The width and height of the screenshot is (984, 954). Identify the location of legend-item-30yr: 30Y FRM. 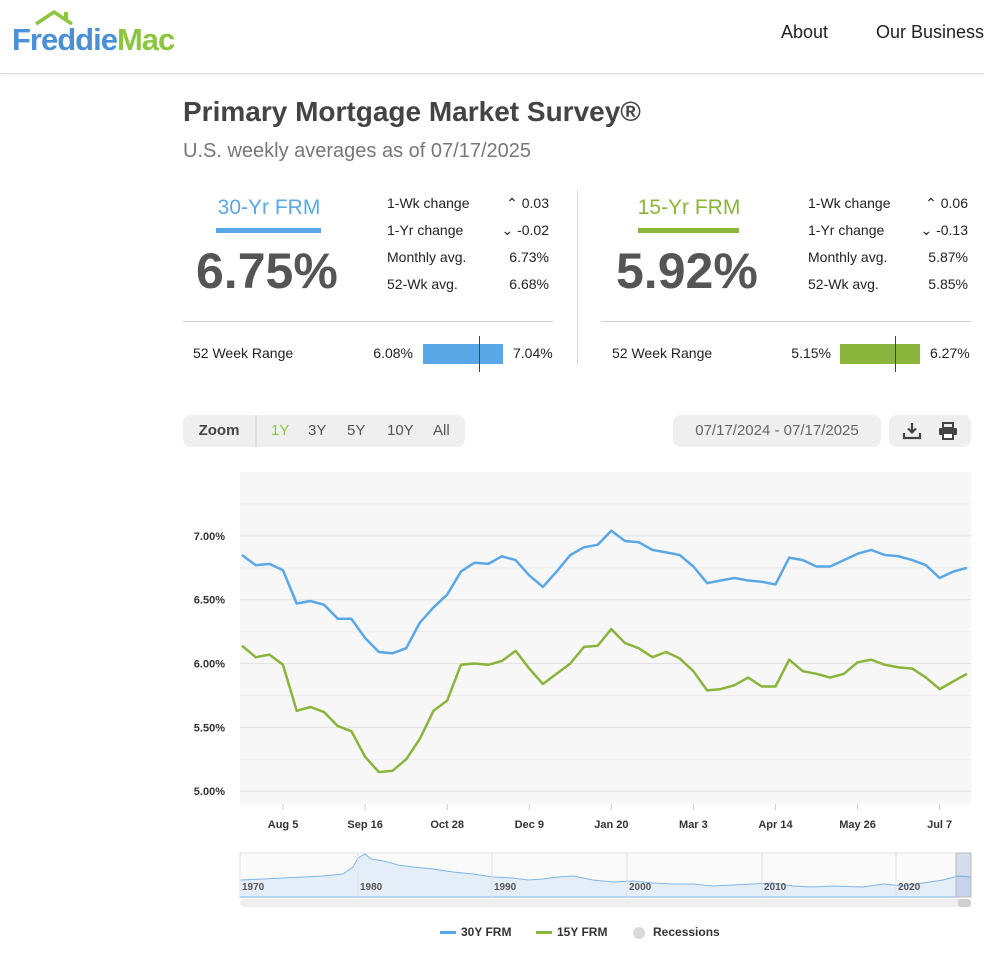
(475, 932).